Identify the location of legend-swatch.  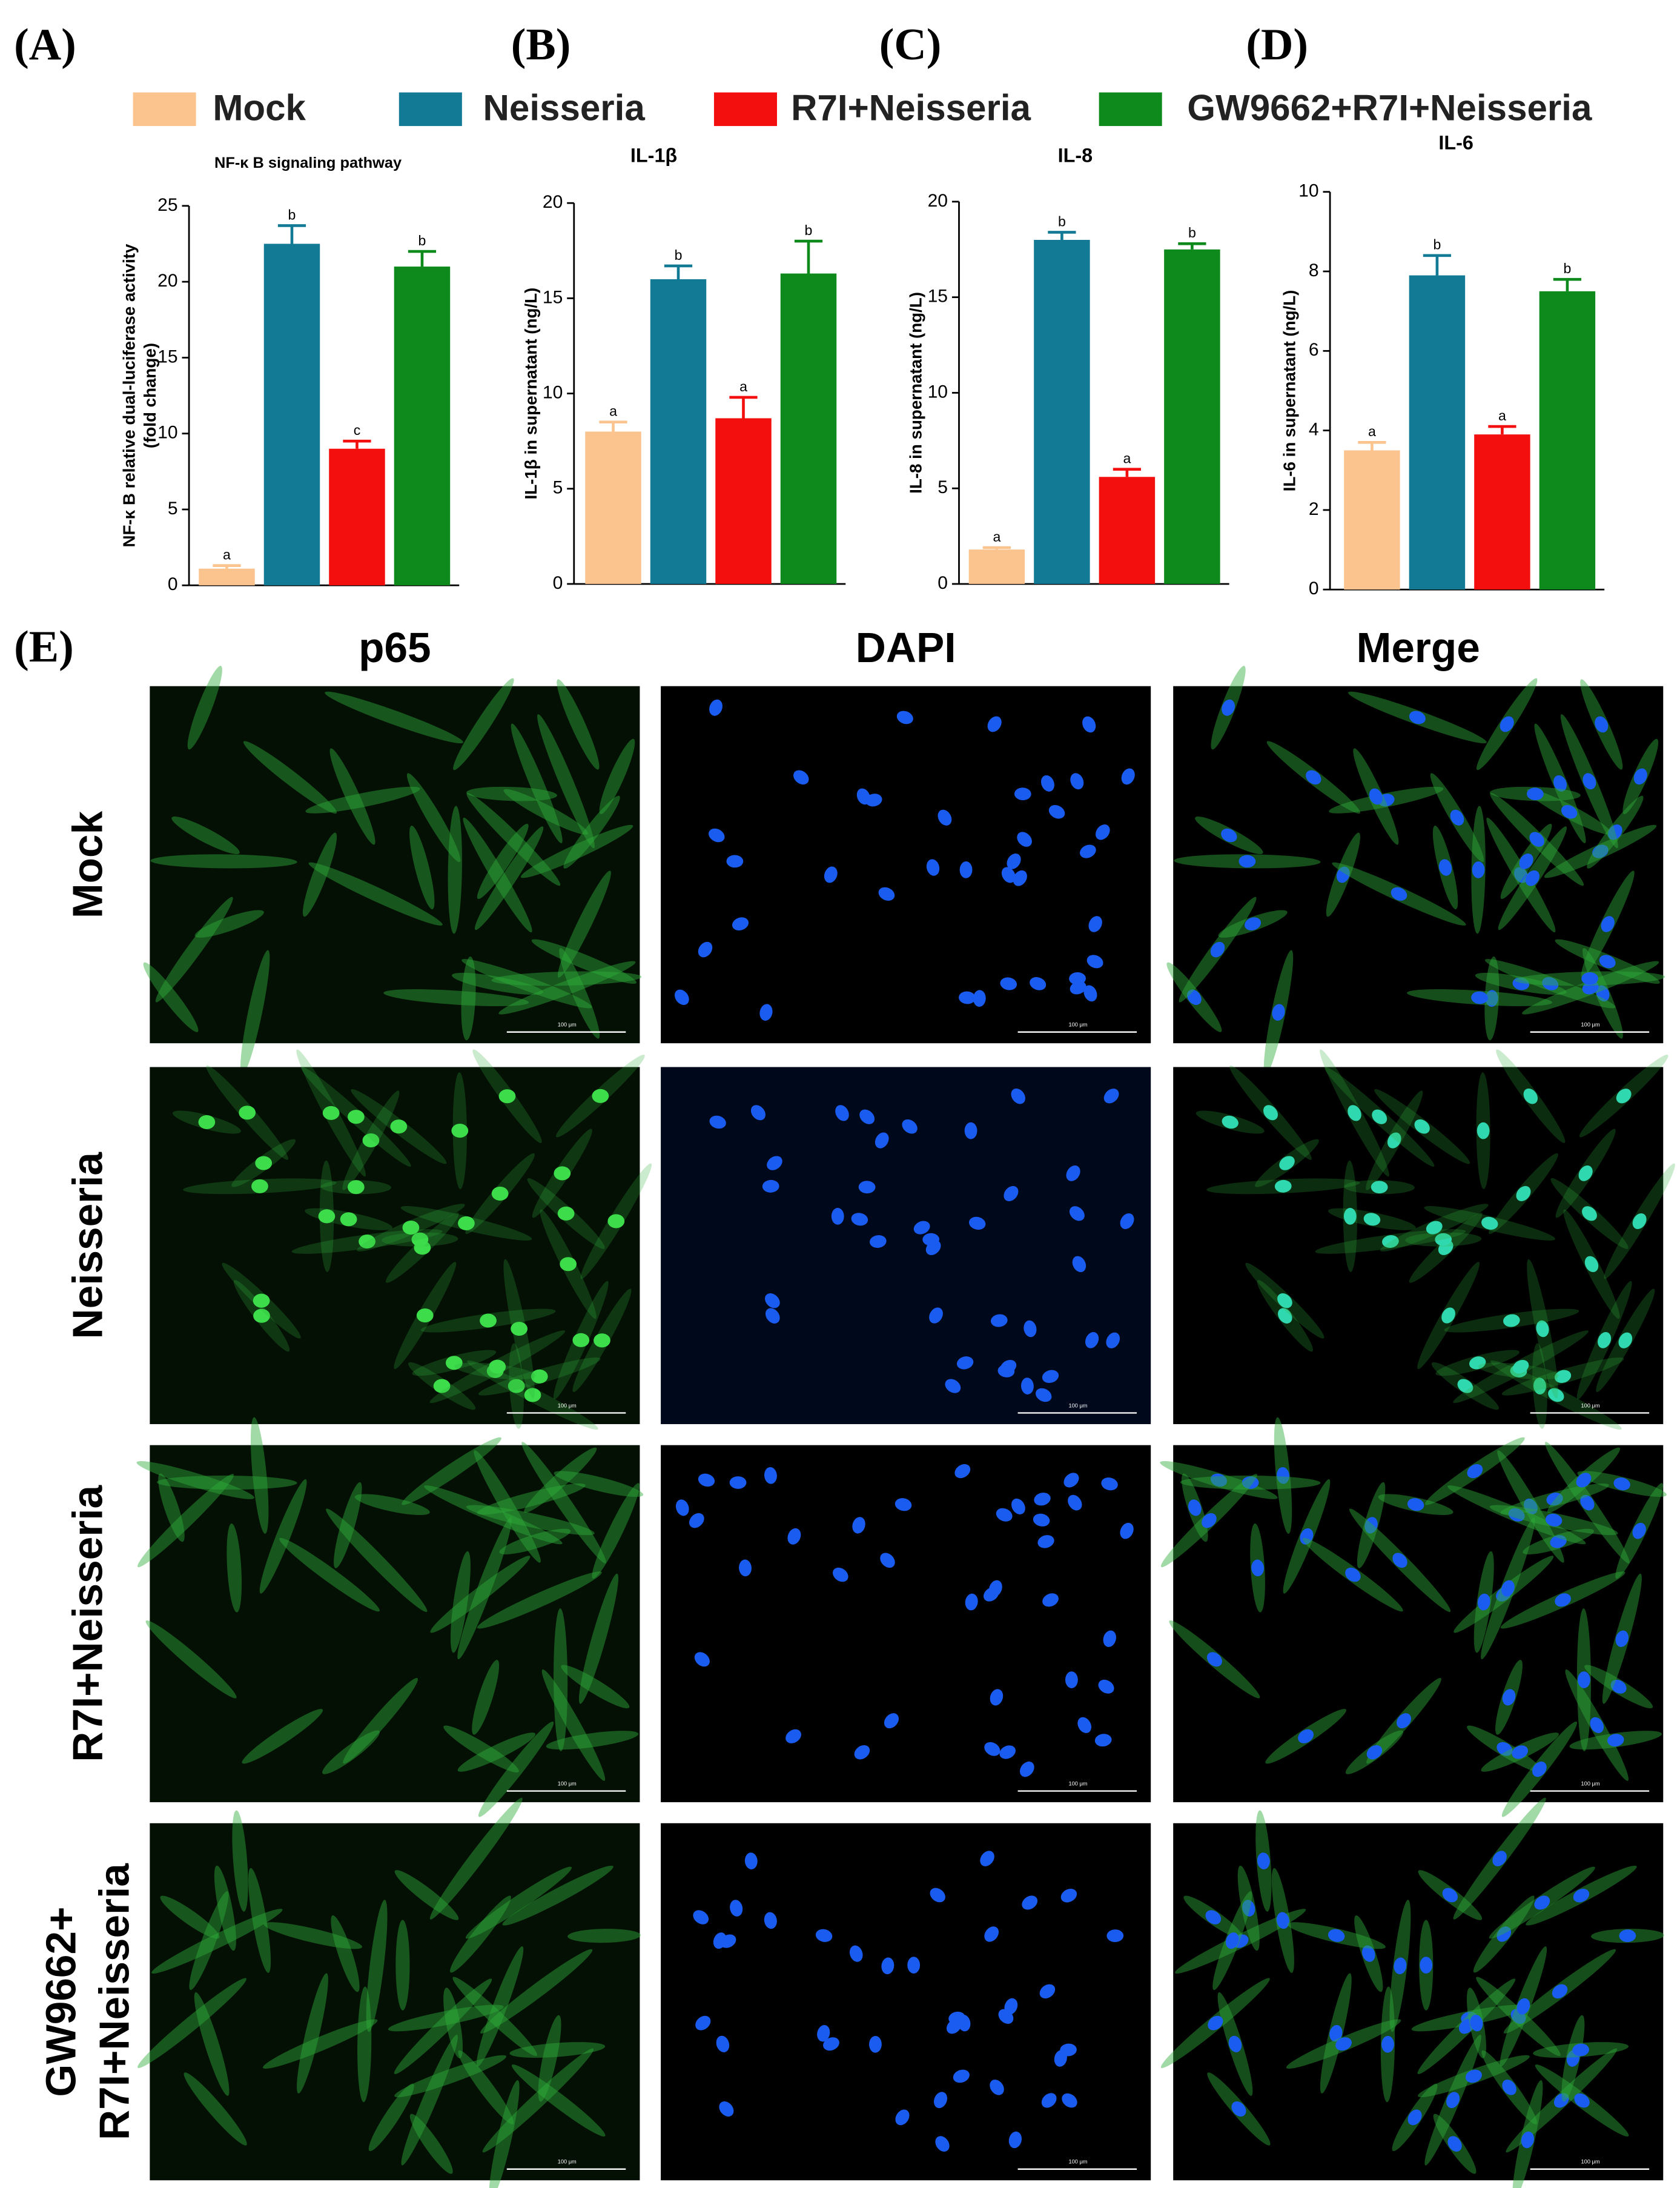
(1130, 109).